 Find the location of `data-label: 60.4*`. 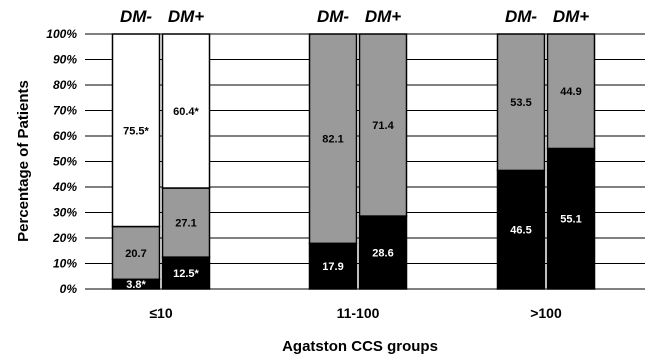

data-label: 60.4* is located at coordinates (186, 112).